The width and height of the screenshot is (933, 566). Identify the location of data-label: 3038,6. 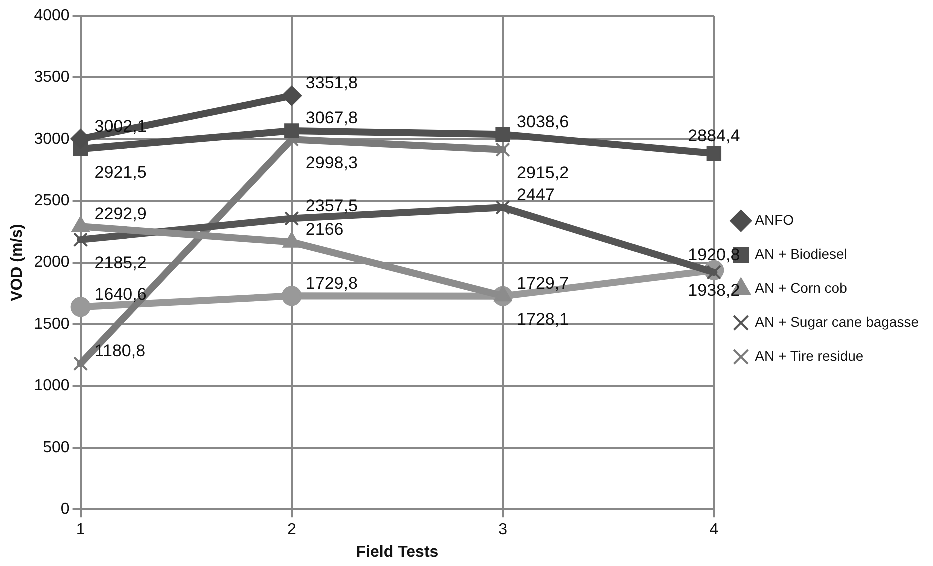
(543, 122).